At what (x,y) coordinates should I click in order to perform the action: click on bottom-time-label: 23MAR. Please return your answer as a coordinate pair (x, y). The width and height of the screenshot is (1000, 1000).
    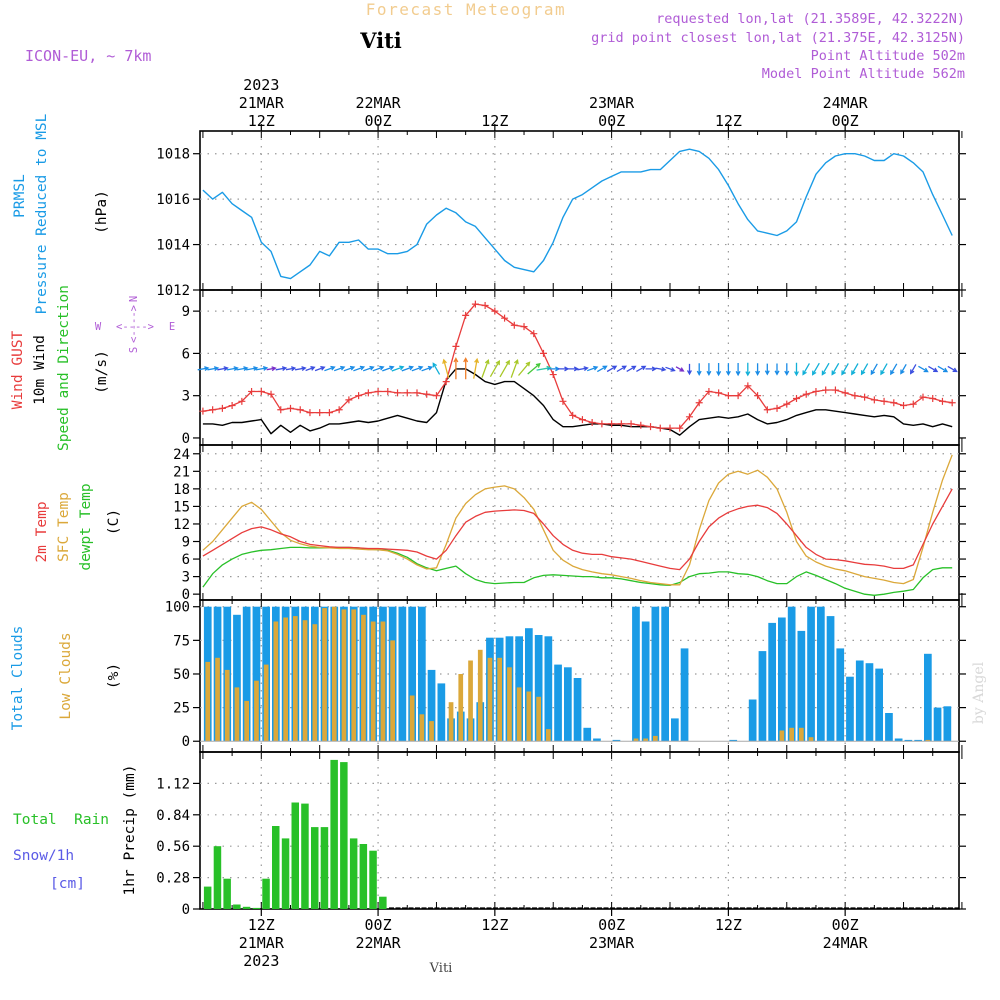
    Looking at the image, I should click on (612, 943).